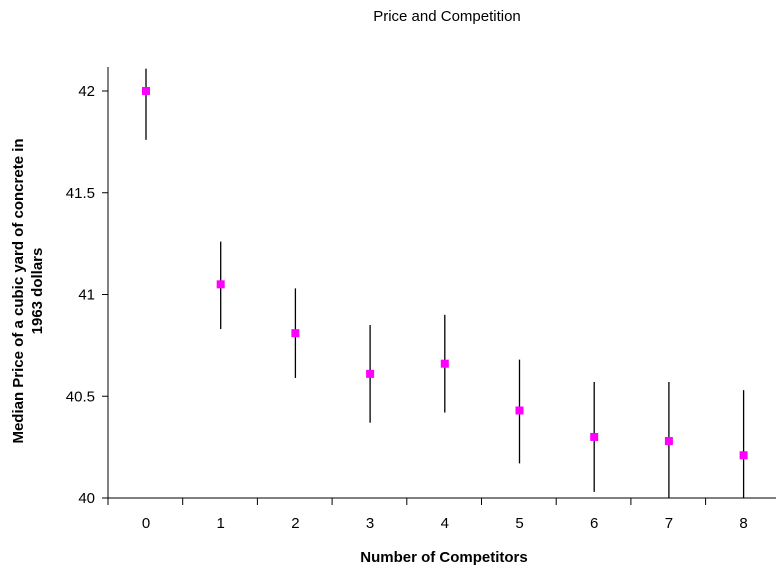  Describe the element at coordinates (295, 523) in the screenshot. I see `x-tick-label: 2` at that location.